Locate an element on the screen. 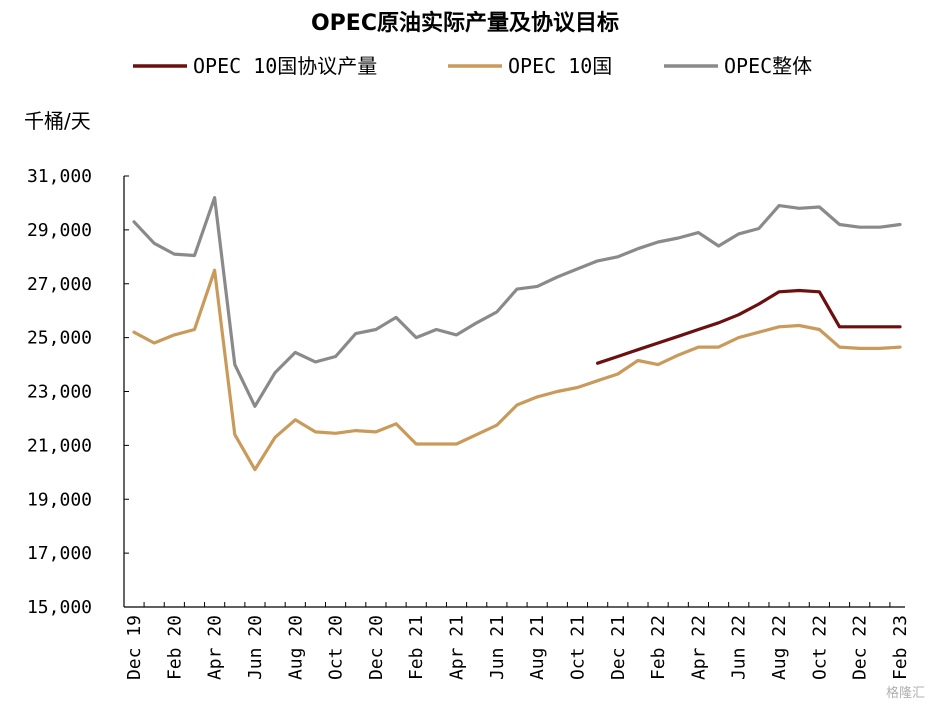 The height and width of the screenshot is (706, 931). y-axis-label: 千桶/天 is located at coordinates (57, 121).